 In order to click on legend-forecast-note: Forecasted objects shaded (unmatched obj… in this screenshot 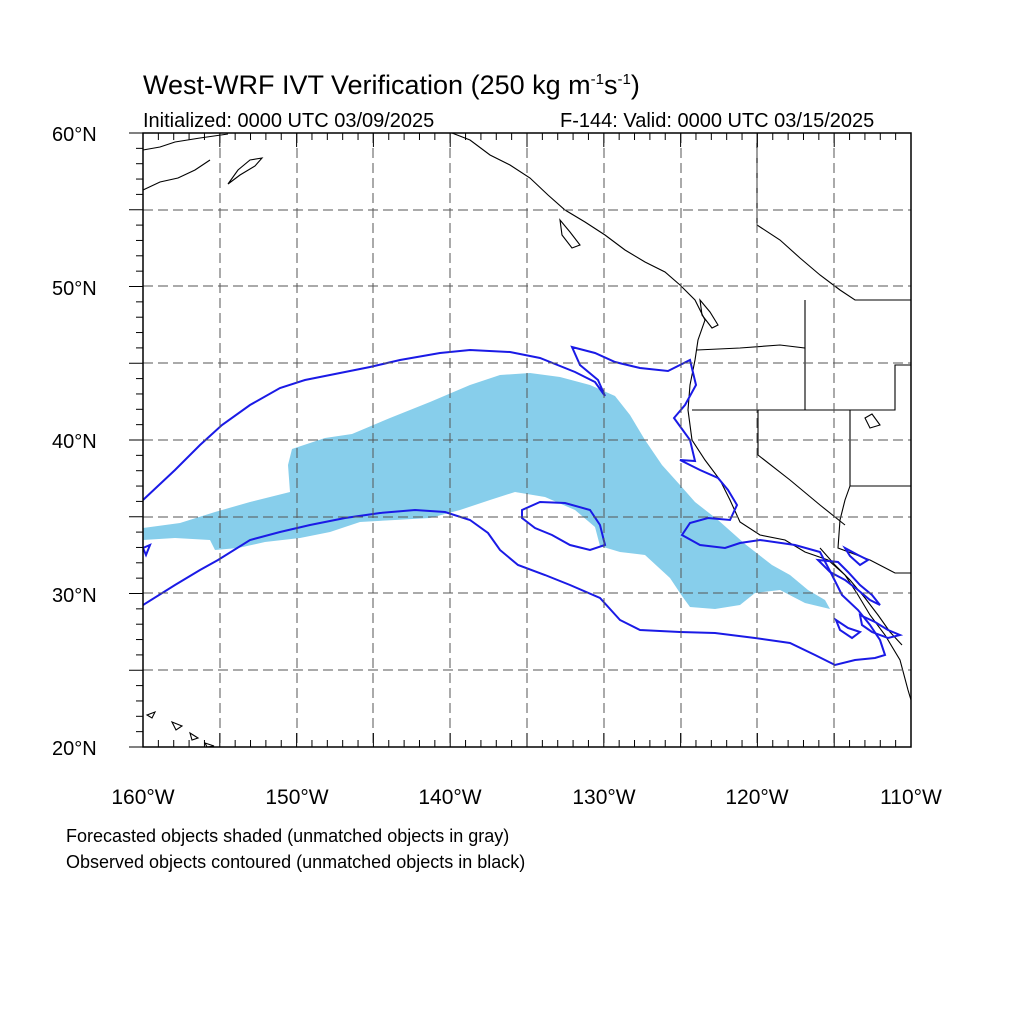, I will do `click(288, 836)`.